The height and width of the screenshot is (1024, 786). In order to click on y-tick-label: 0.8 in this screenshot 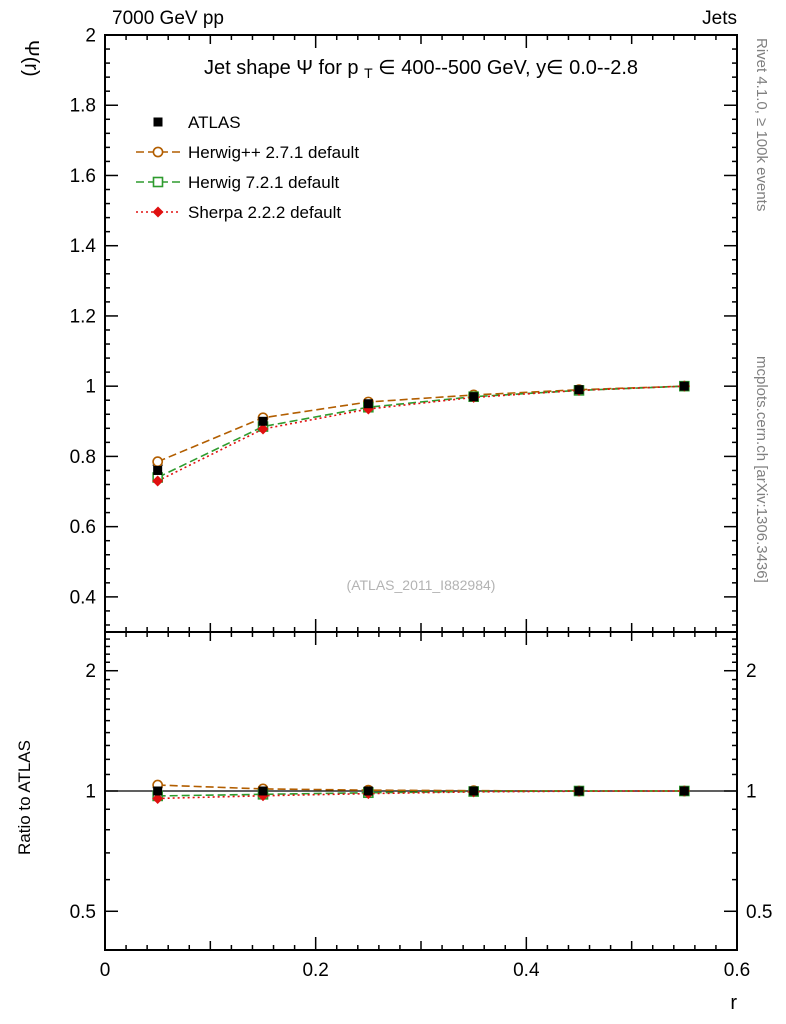, I will do `click(83, 457)`.